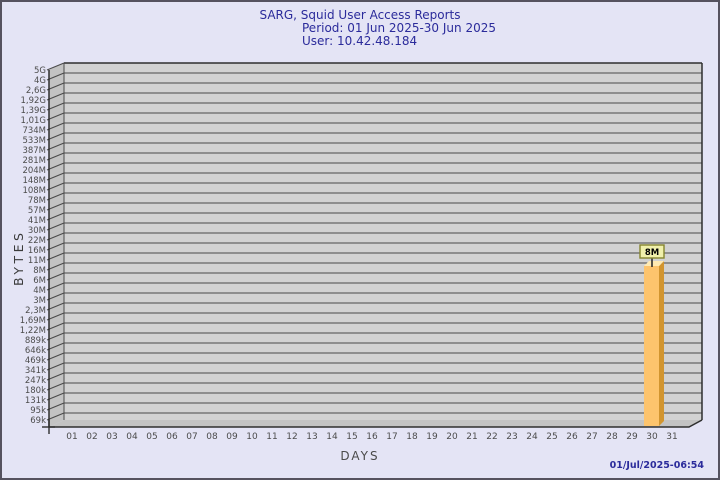  I want to click on y-tick-label: 78M, so click(37, 201).